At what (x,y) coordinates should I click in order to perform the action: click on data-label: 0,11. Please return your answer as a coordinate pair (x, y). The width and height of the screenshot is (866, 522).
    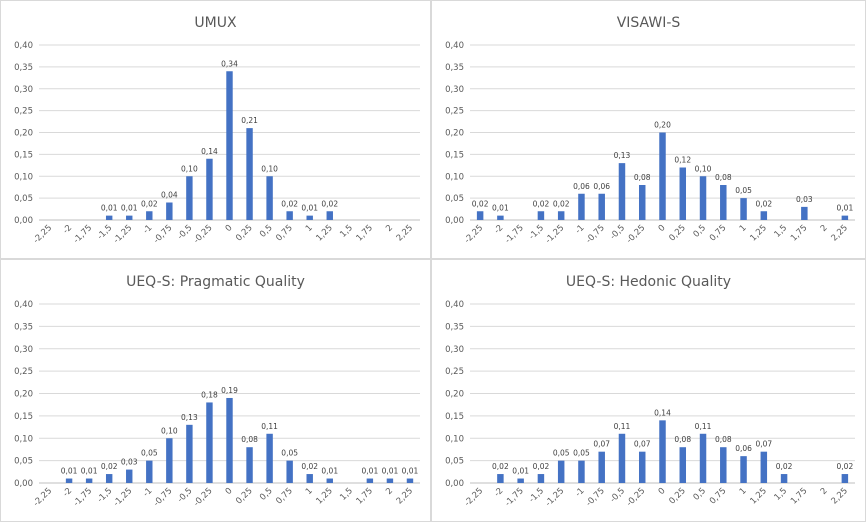
    Looking at the image, I should click on (703, 426).